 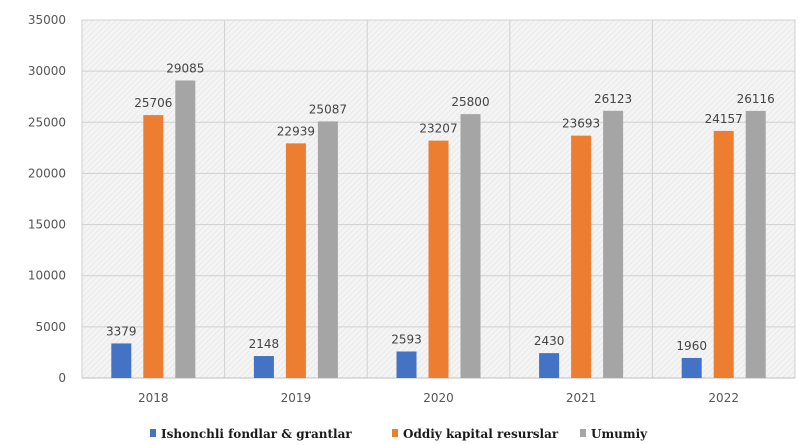 What do you see at coordinates (296, 398) in the screenshot?
I see `x-tick-label: 2019` at bounding box center [296, 398].